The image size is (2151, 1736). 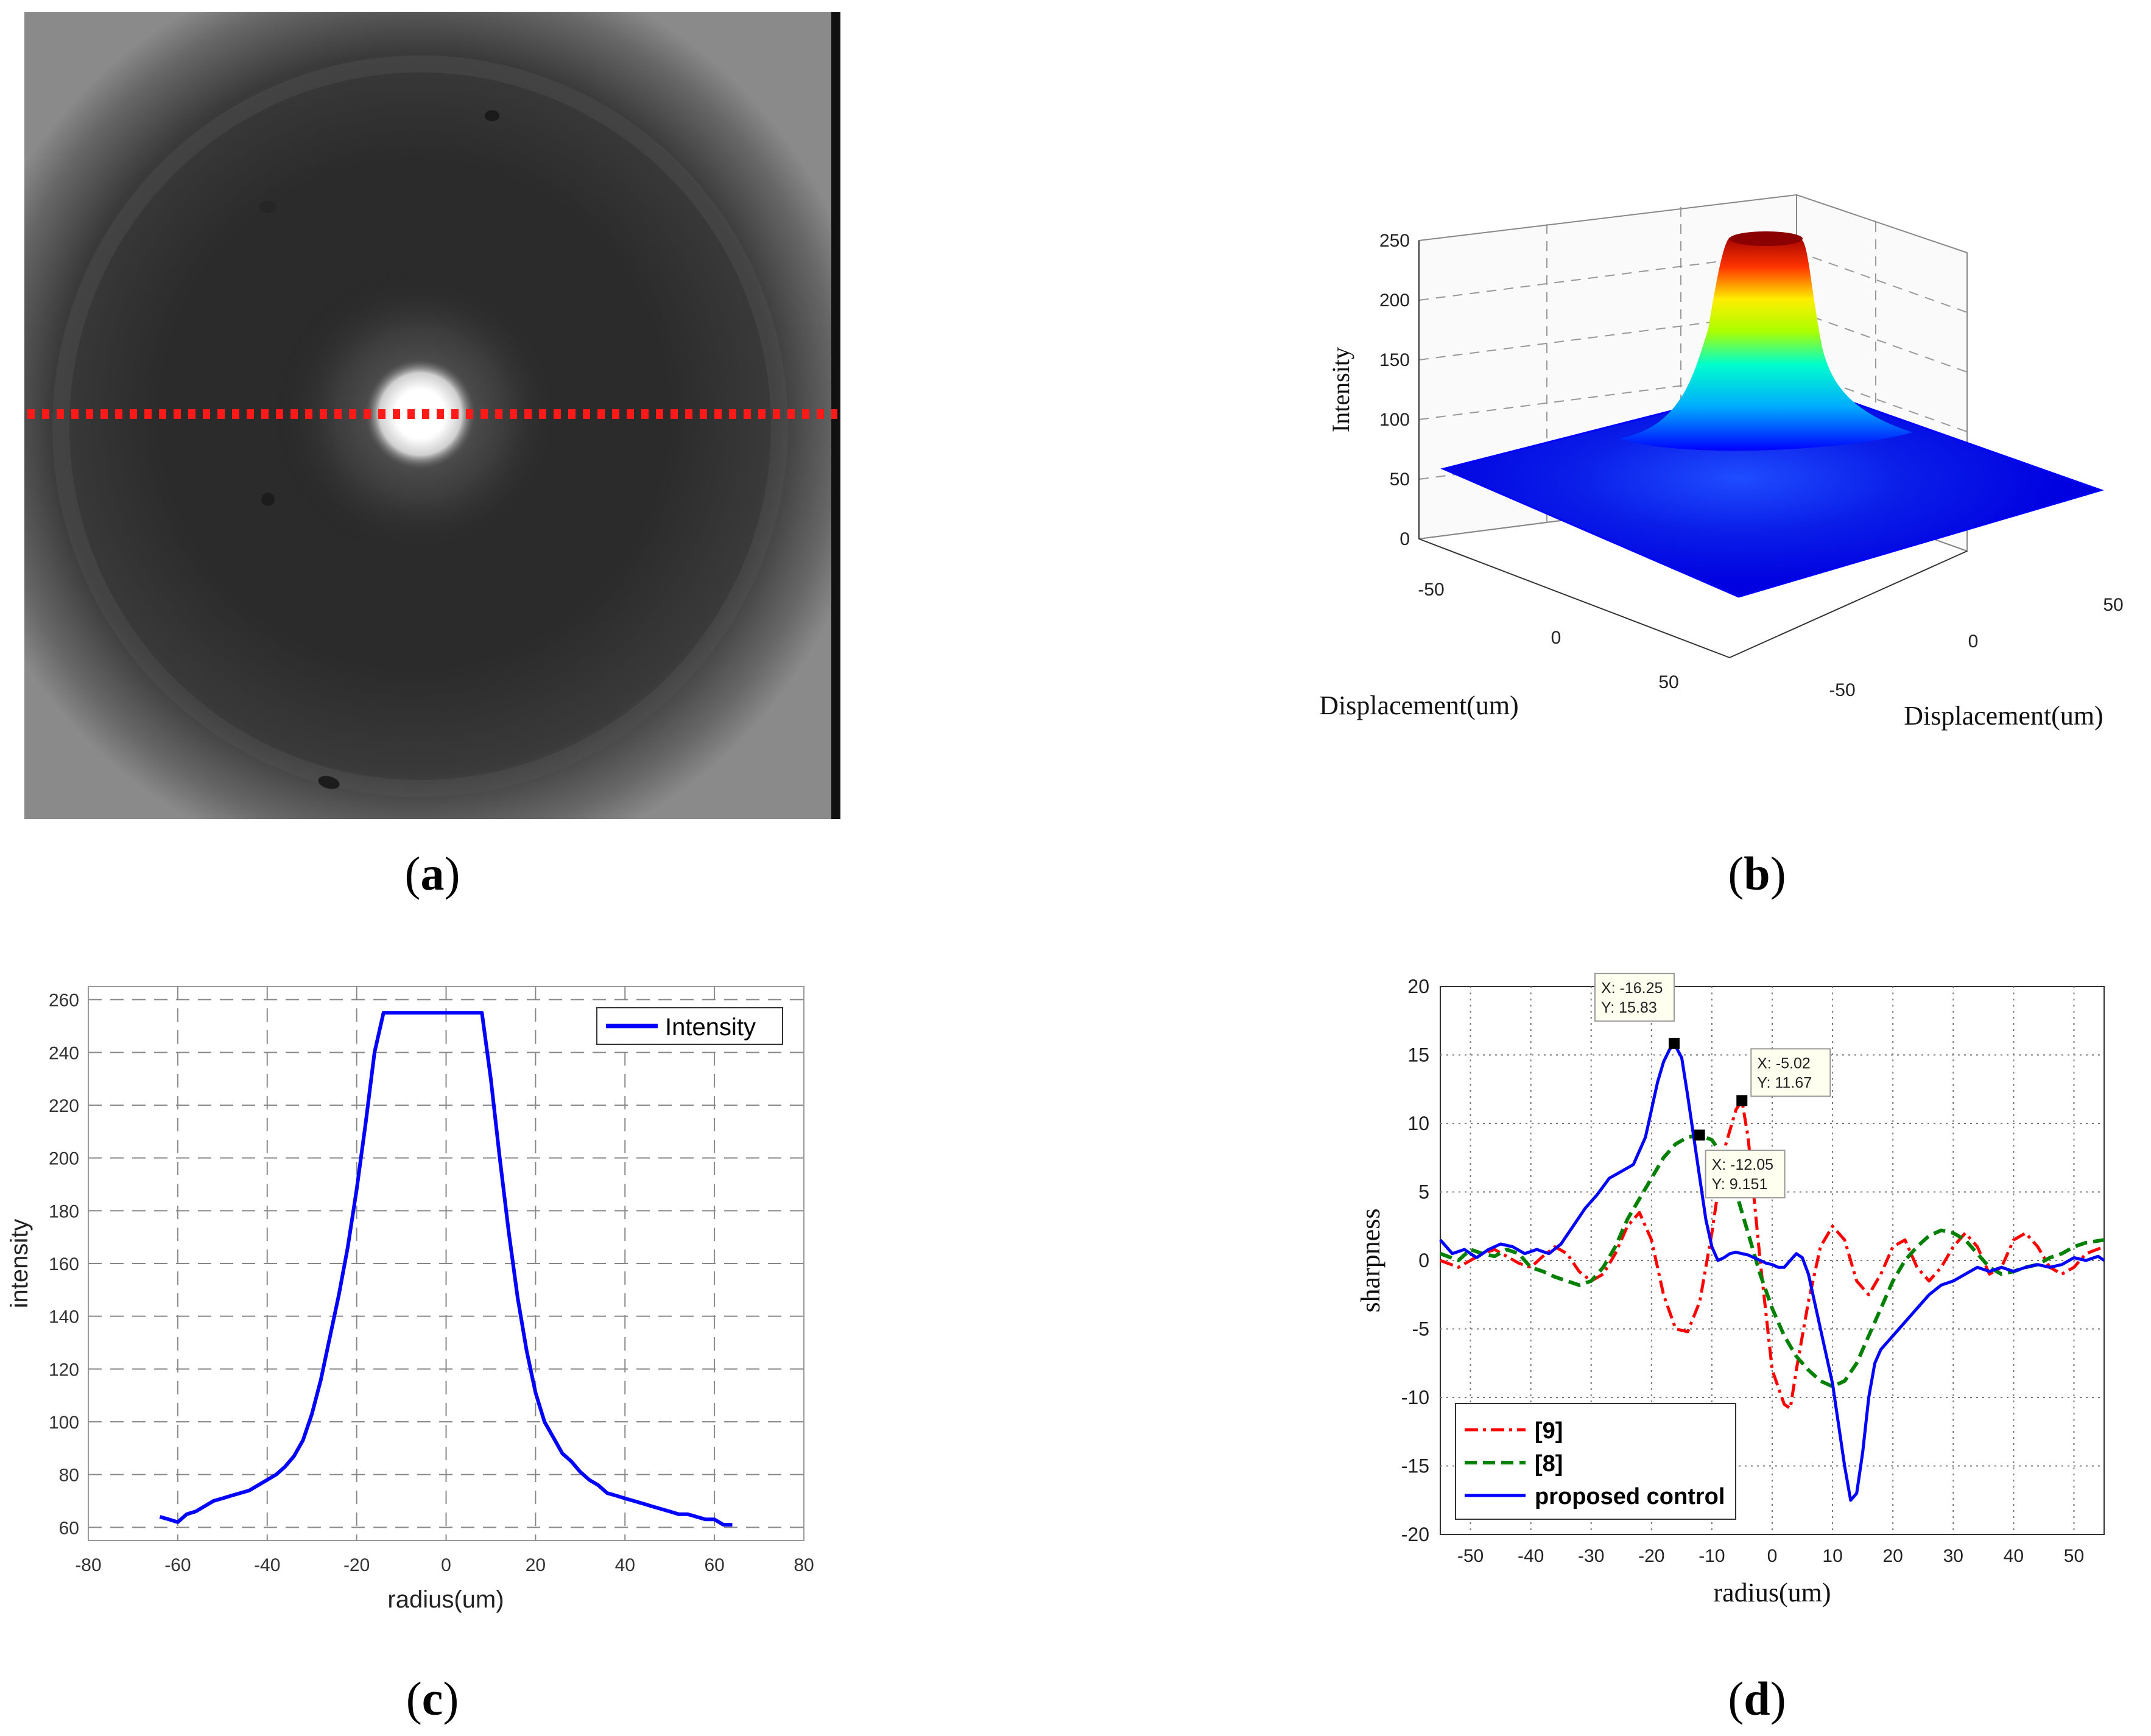 I want to click on z-tick: 50, so click(x=1400, y=479).